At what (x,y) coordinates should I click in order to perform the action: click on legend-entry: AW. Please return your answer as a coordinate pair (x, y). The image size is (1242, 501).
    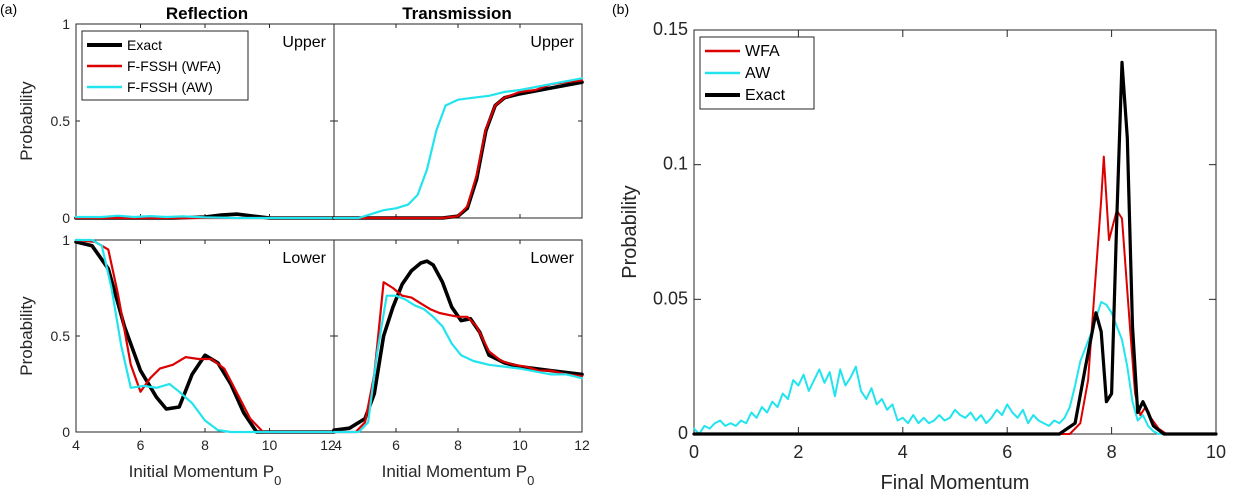
    Looking at the image, I should click on (758, 73).